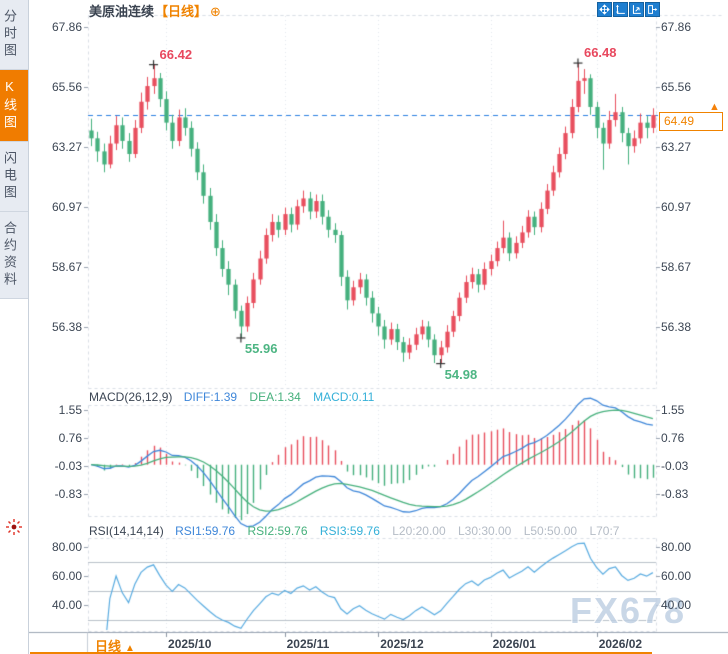  I want to click on chart-period-label: 【日线】, so click(181, 11).